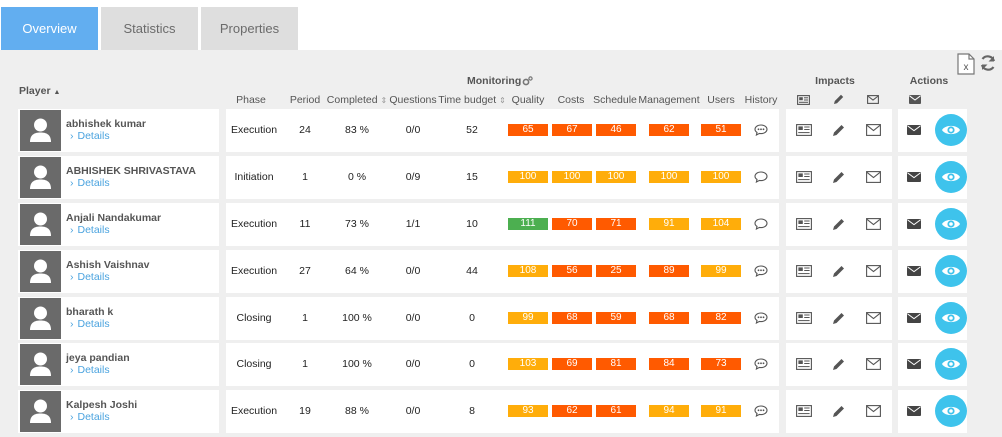 The image size is (1002, 437). Describe the element at coordinates (39, 91) in the screenshot. I see `player-header: Player ▲` at that location.